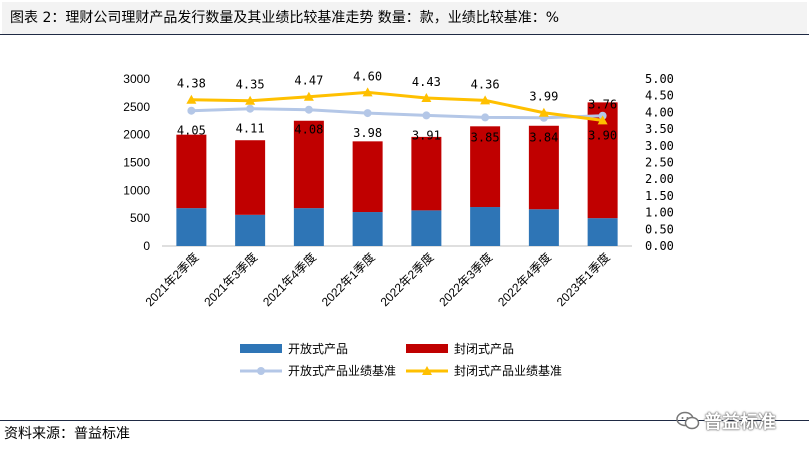 The image size is (809, 454). Describe the element at coordinates (308, 81) in the screenshot. I see `closed-benchmark-data-label: 4.47` at that location.